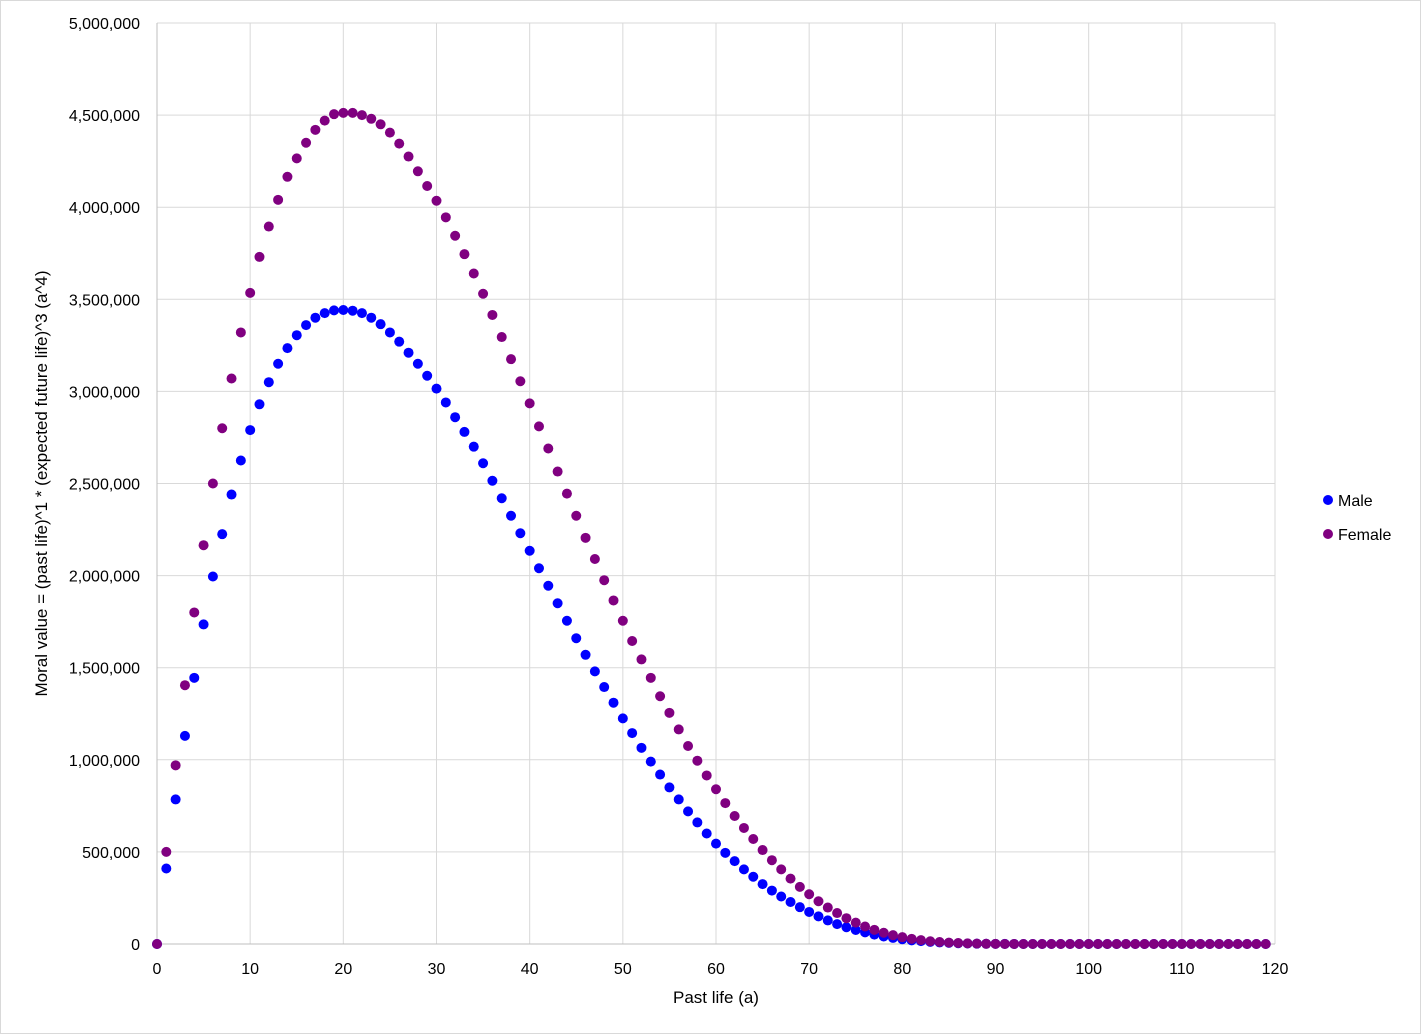 Image resolution: width=1421 pixels, height=1034 pixels. What do you see at coordinates (902, 969) in the screenshot?
I see `x-tick-label: 80` at bounding box center [902, 969].